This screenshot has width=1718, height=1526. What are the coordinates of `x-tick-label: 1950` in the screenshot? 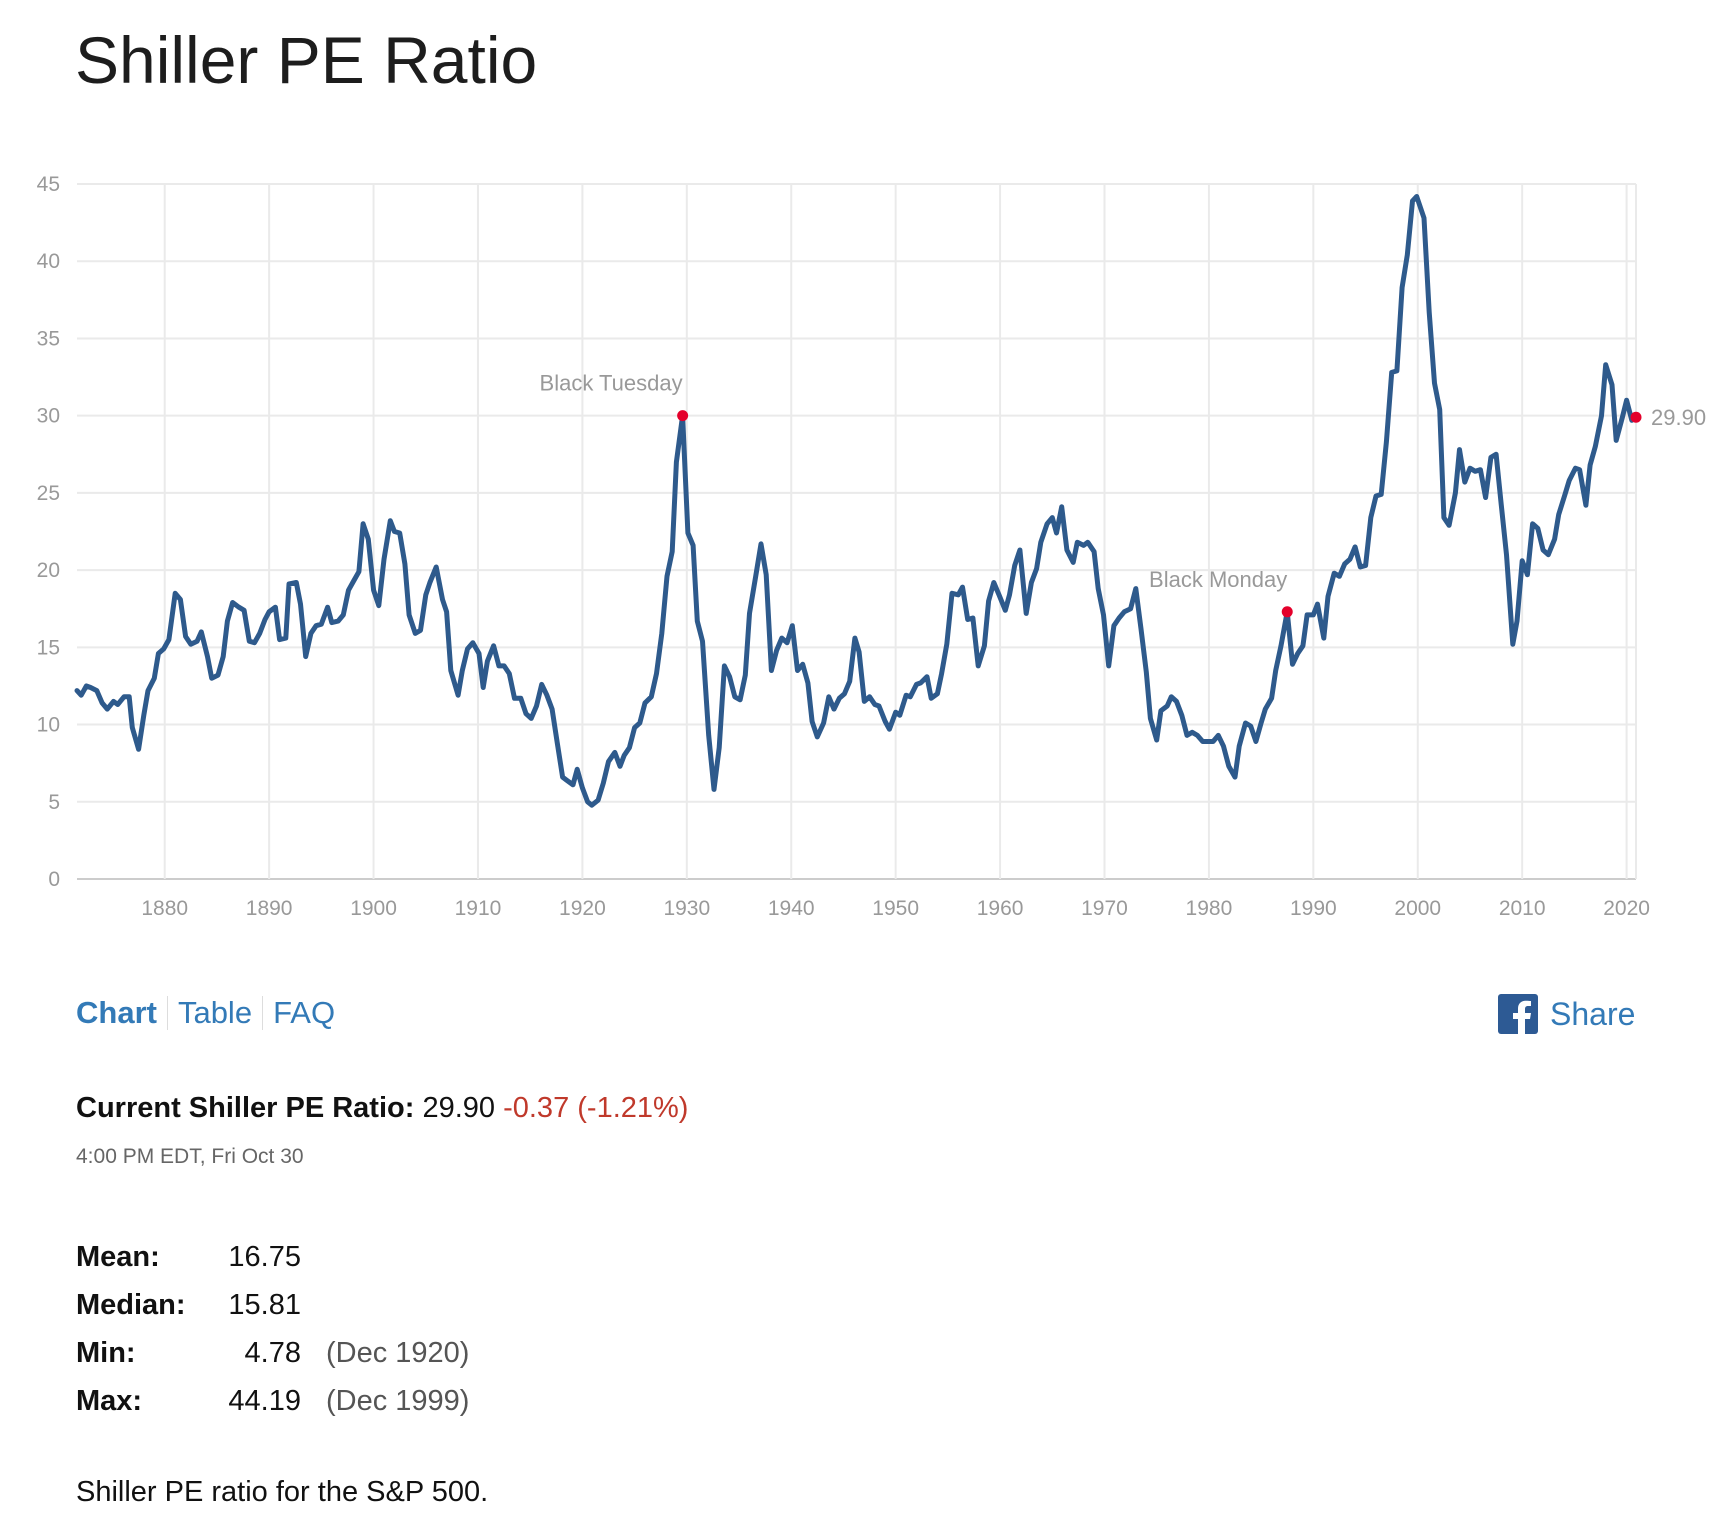 It's located at (895, 908).